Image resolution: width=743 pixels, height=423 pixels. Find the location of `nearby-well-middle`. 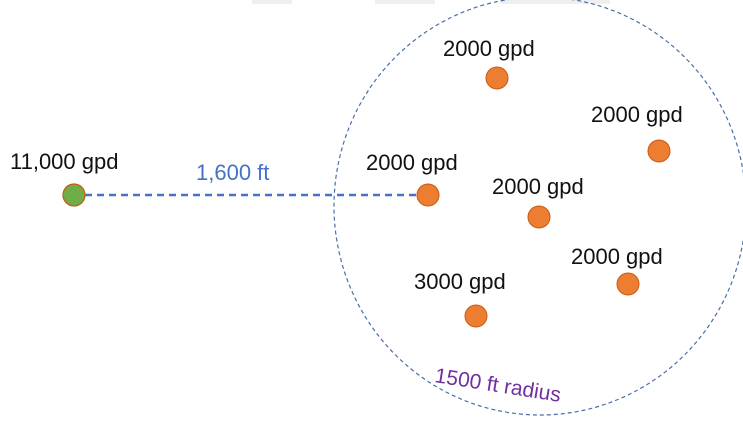

nearby-well-middle is located at coordinates (539, 217).